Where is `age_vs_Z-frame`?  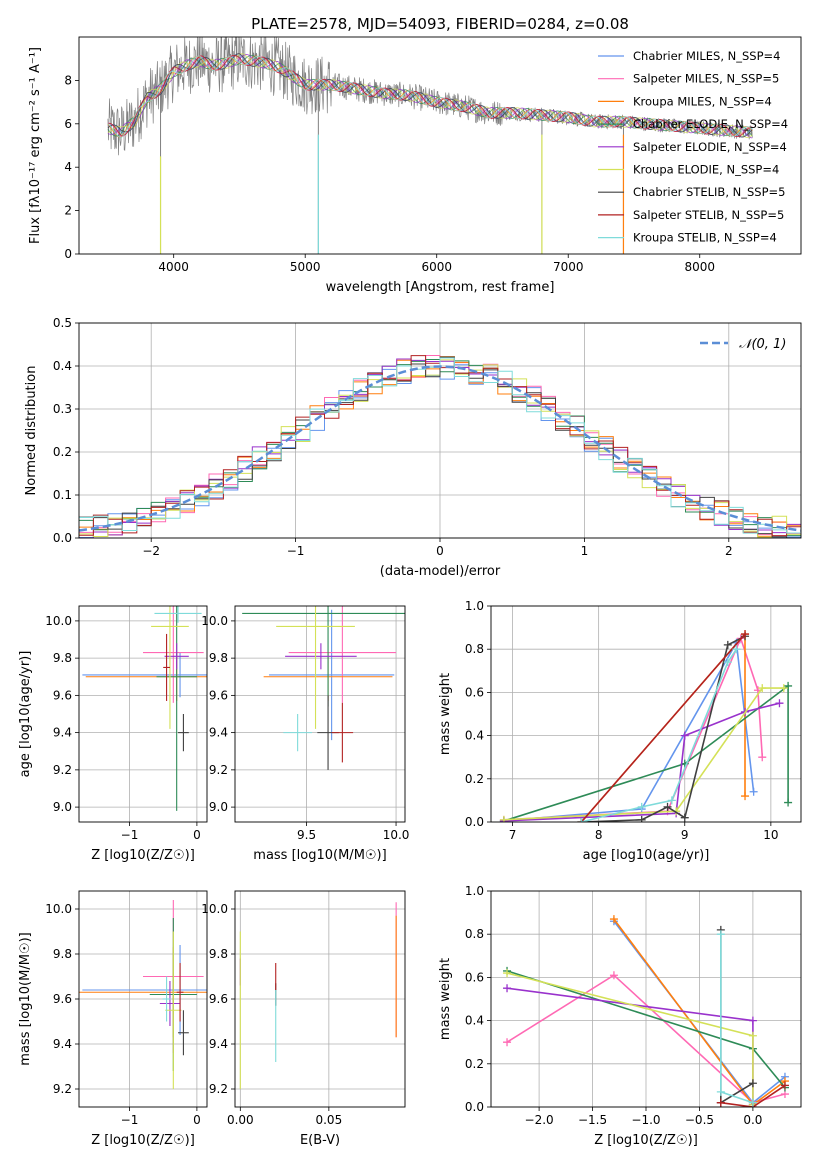 age_vs_Z-frame is located at coordinates (143, 714).